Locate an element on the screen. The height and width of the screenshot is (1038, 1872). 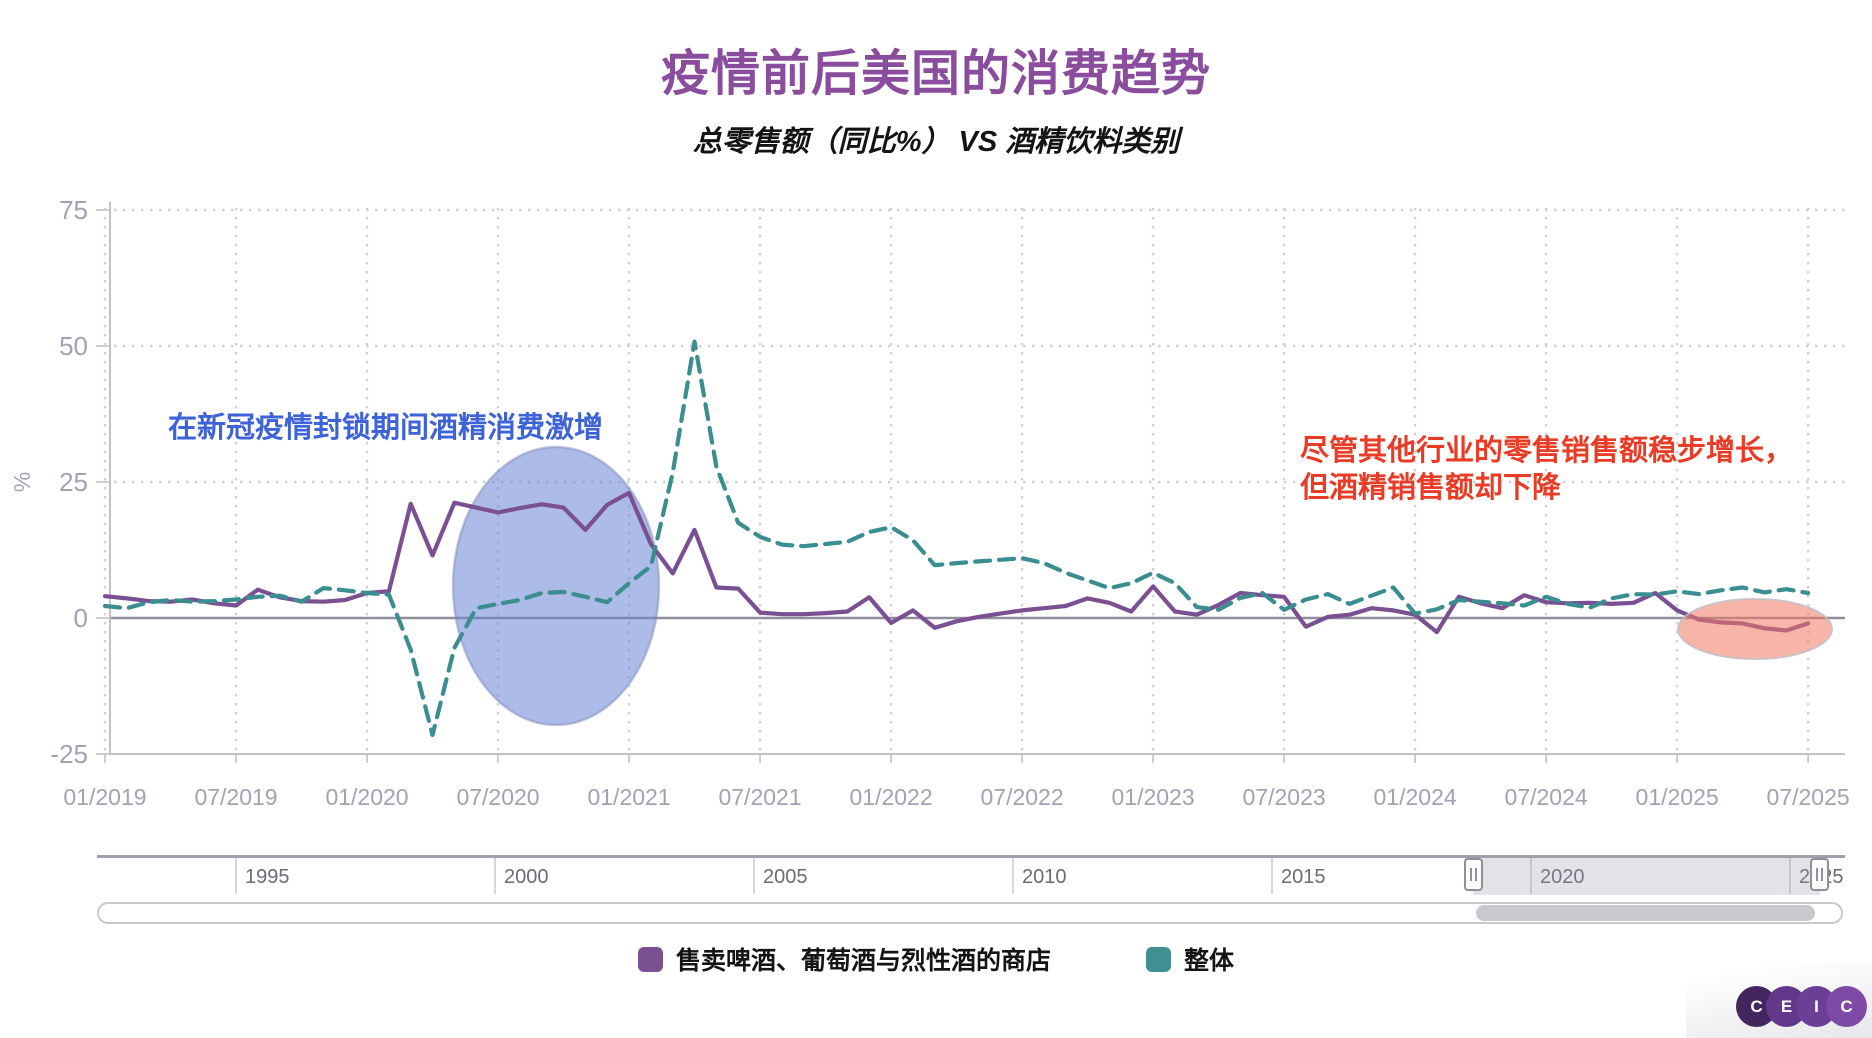
legend: 售卖啤酒、葡萄酒与烈性酒的商店 整体 is located at coordinates (936, 959).